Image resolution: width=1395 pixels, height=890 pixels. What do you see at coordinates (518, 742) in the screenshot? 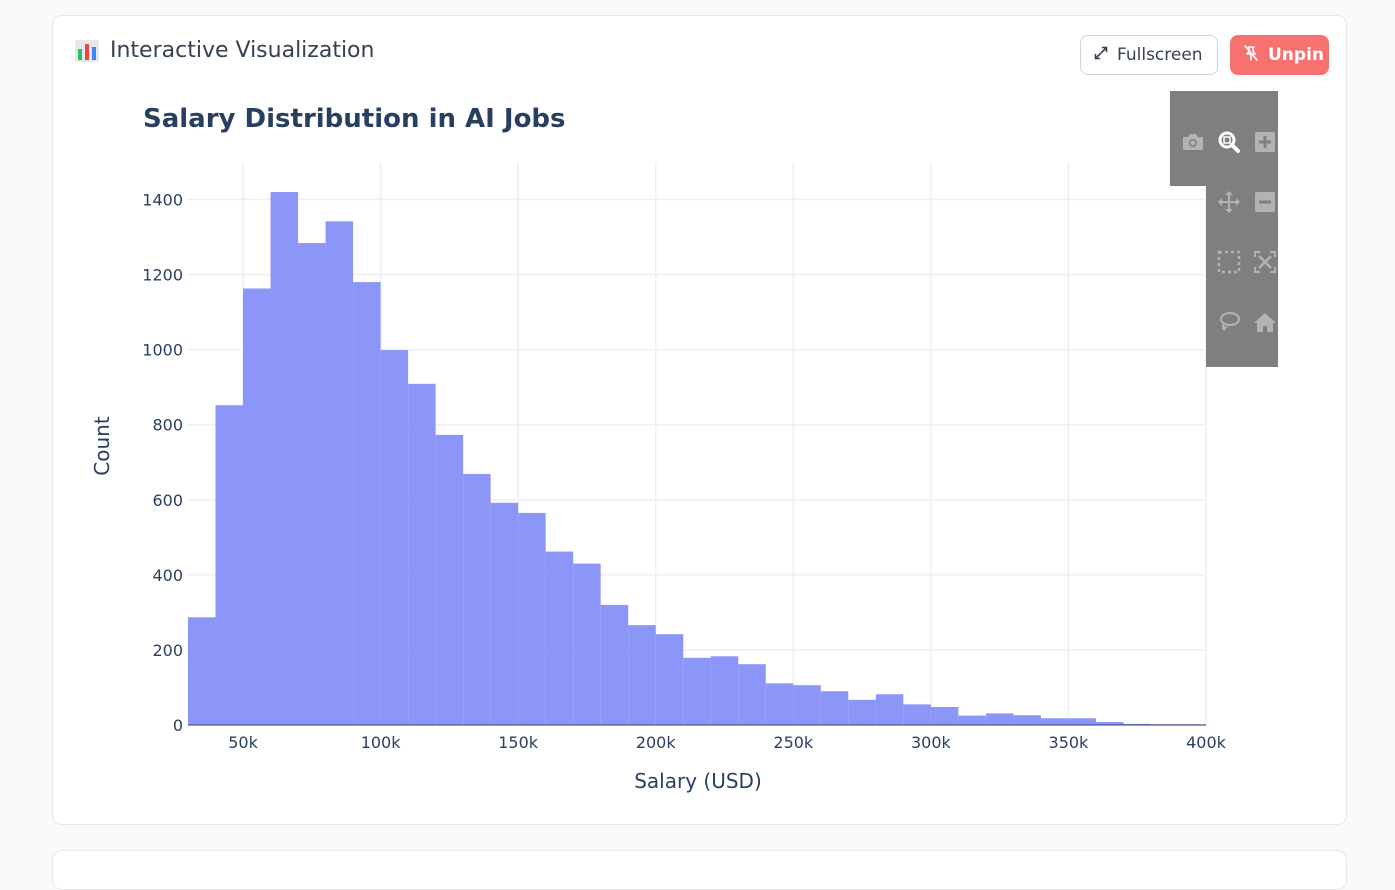
I see `x-tick-label: 150k` at bounding box center [518, 742].